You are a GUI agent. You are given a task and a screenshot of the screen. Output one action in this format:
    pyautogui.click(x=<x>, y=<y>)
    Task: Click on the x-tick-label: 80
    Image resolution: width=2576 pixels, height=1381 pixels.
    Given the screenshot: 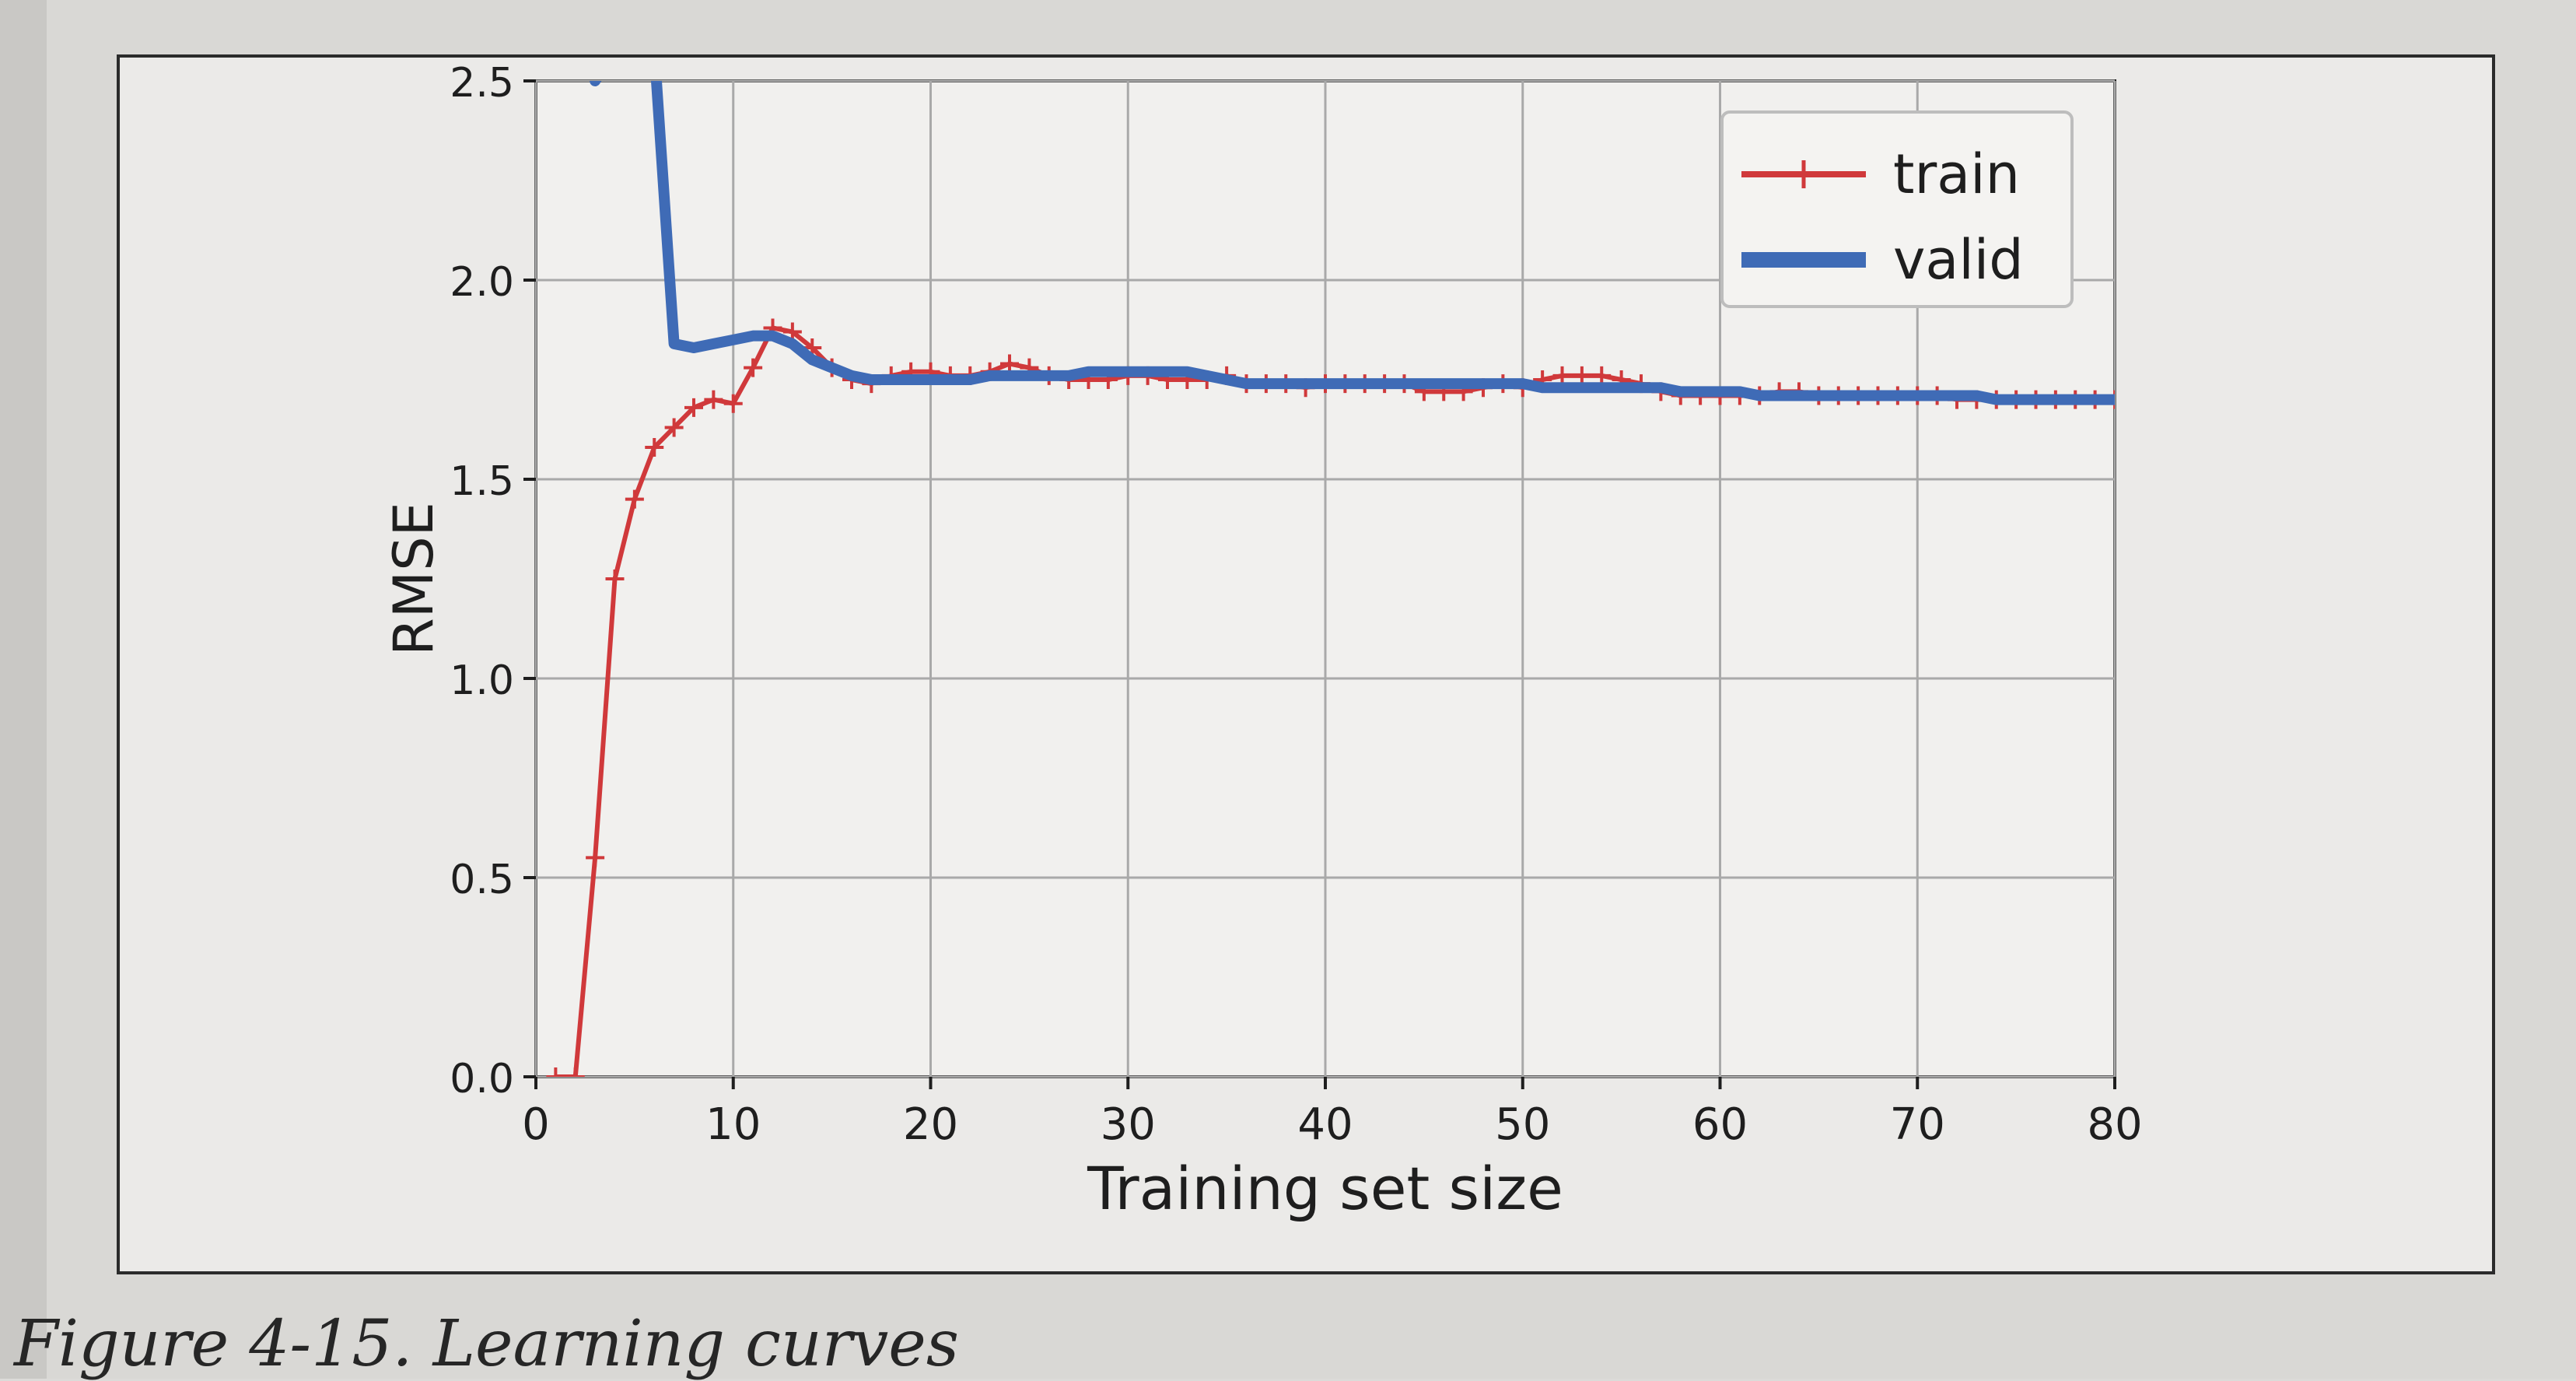 What is the action you would take?
    pyautogui.click(x=2114, y=1124)
    